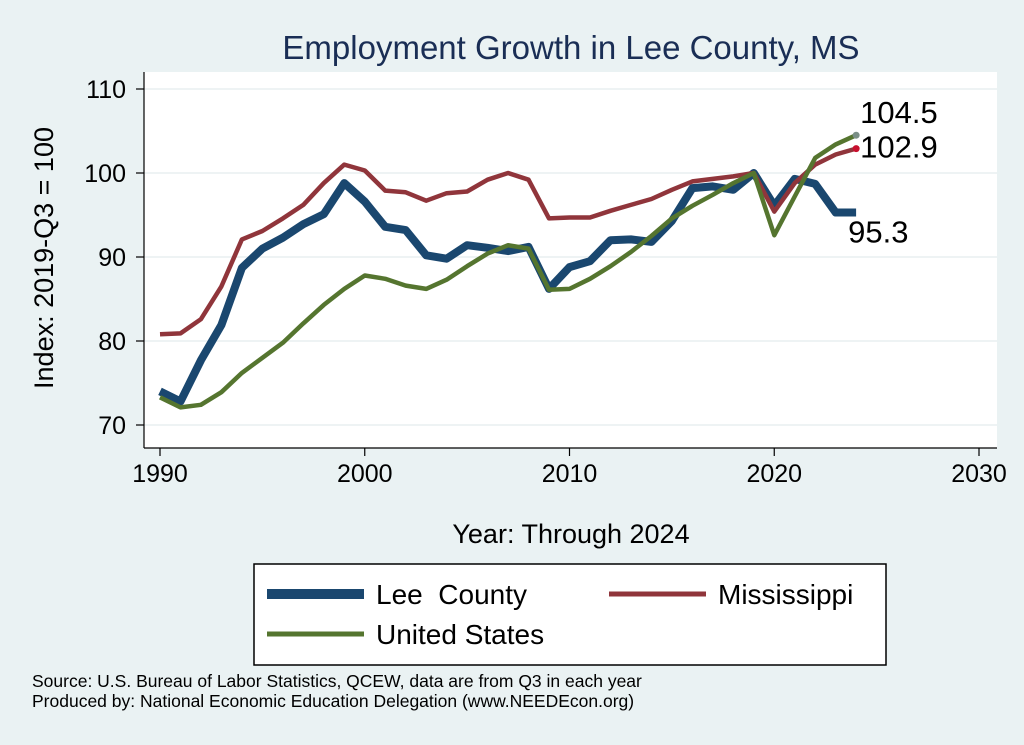  I want to click on end-marker-united-states, so click(856, 135).